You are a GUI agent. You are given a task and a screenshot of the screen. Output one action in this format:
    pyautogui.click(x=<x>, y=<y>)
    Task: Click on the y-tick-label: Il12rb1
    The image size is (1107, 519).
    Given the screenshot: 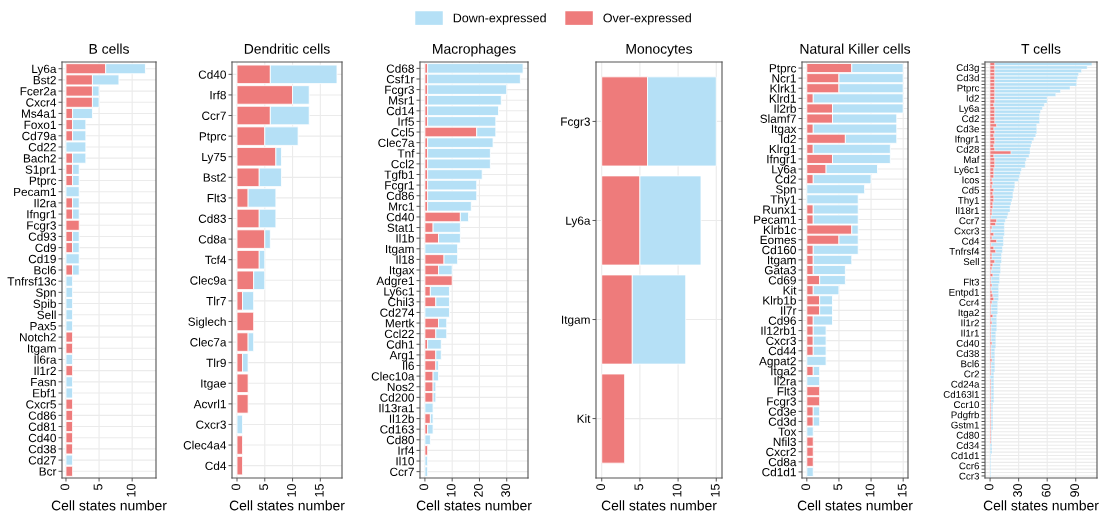 What is the action you would take?
    pyautogui.click(x=778, y=330)
    